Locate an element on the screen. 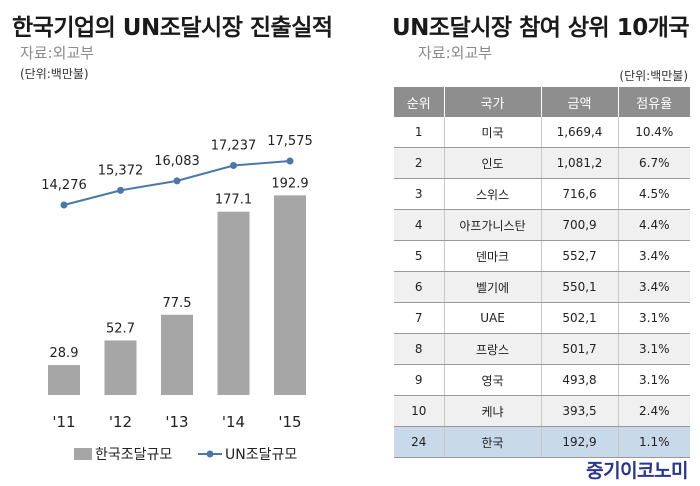 The image size is (700, 486). column-header-country: 국가 is located at coordinates (493, 102).